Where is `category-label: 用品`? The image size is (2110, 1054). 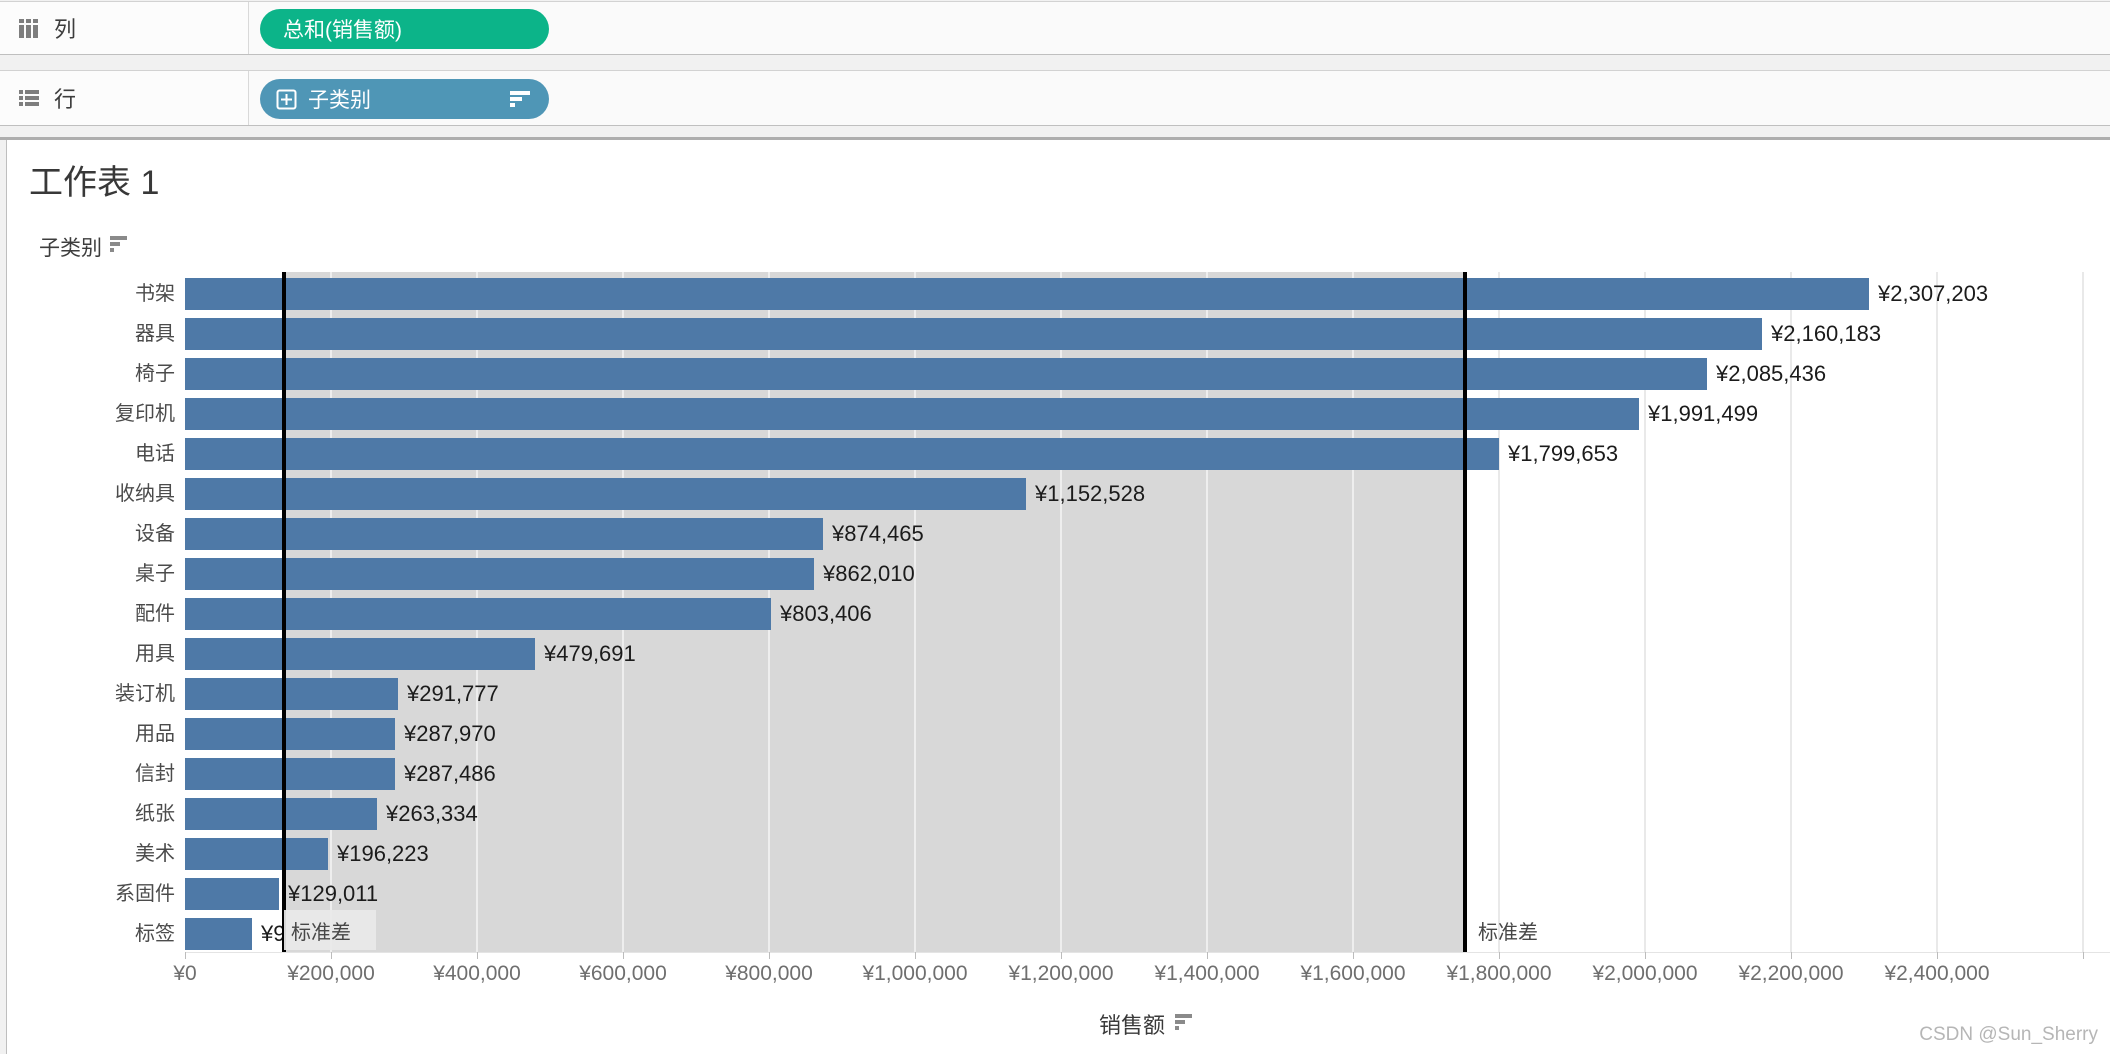 category-label: 用品 is located at coordinates (155, 734).